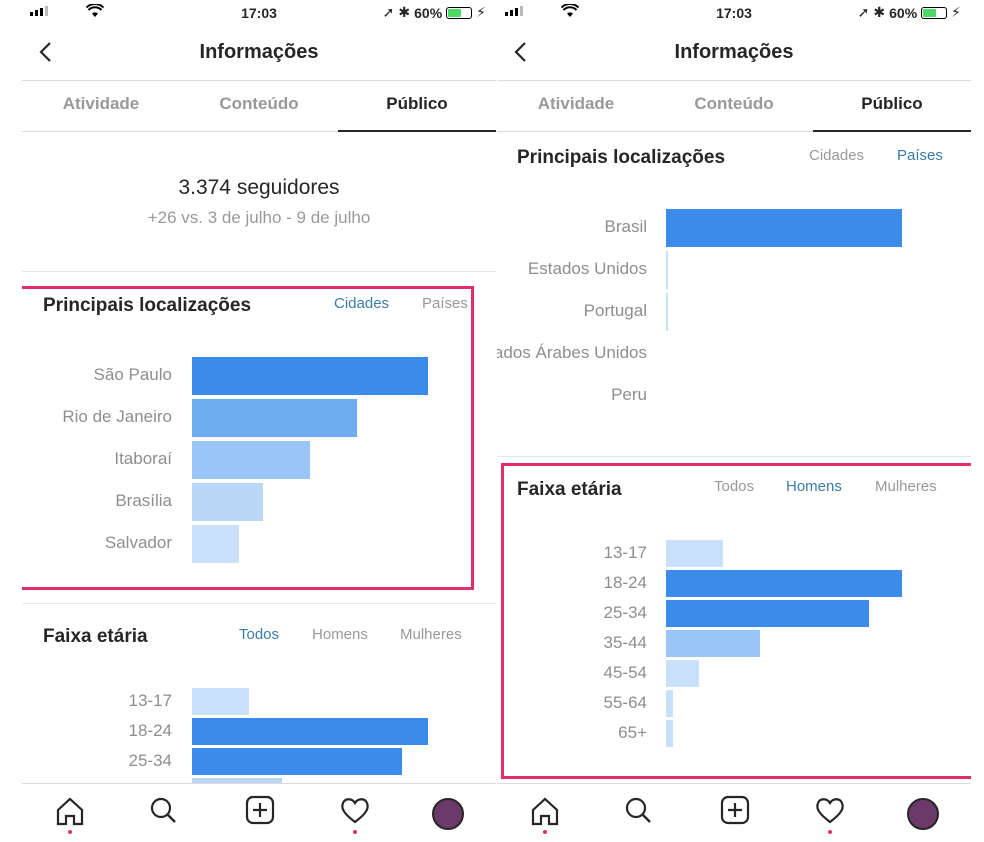  Describe the element at coordinates (587, 268) in the screenshot. I see `country-label: Estados Unidos` at that location.